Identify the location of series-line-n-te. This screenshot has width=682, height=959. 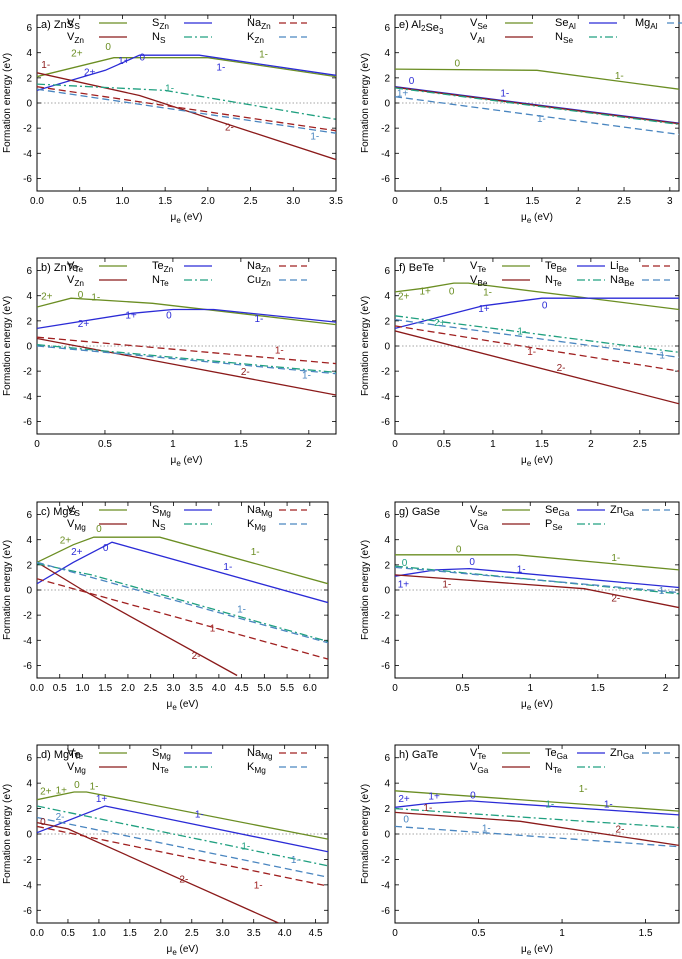
(182, 836).